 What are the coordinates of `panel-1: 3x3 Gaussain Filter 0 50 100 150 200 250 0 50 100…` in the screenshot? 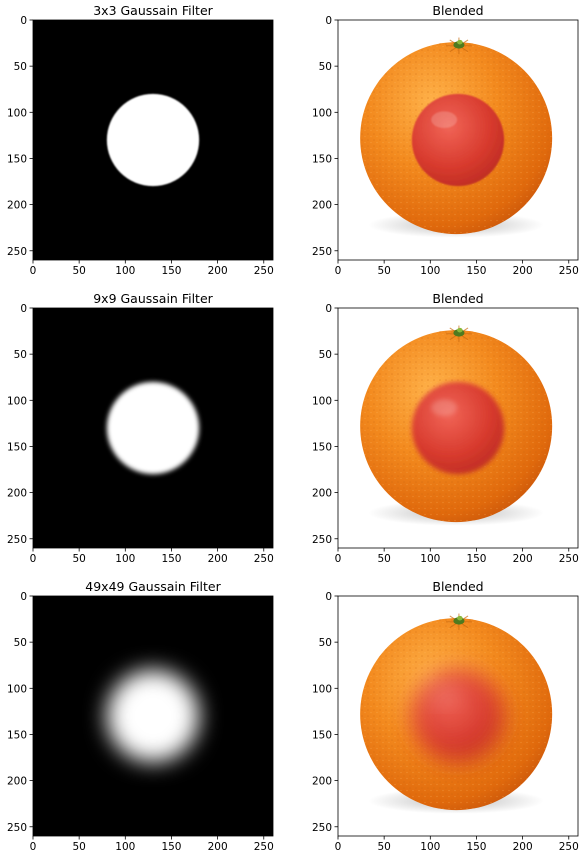 It's located at (140, 140).